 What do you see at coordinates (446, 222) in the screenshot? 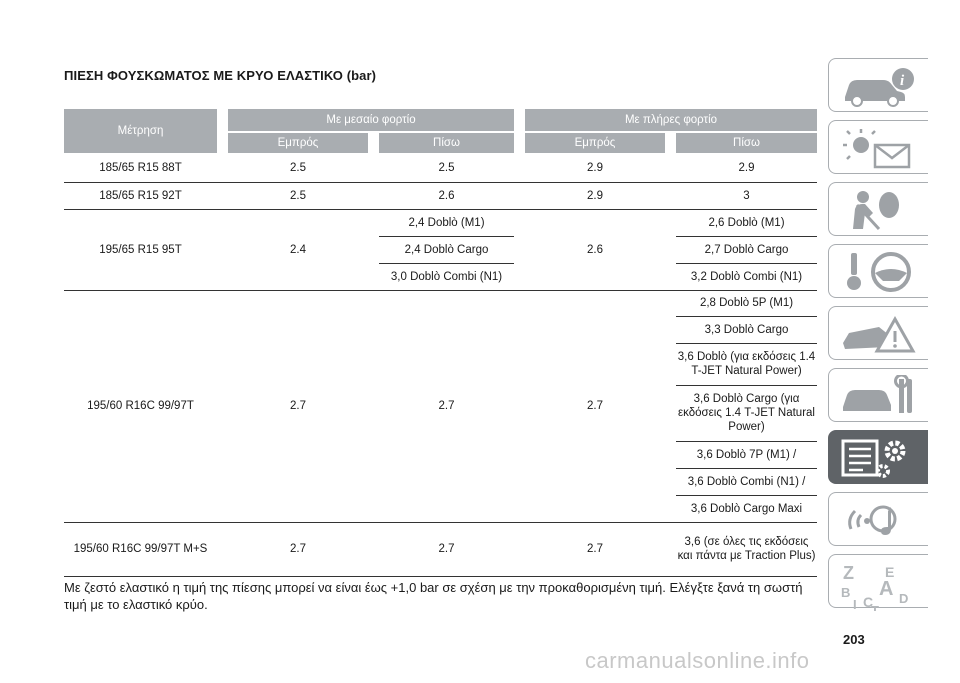
I see `row3-avg-rear-1: 2,4 Doblò (M1)` at bounding box center [446, 222].